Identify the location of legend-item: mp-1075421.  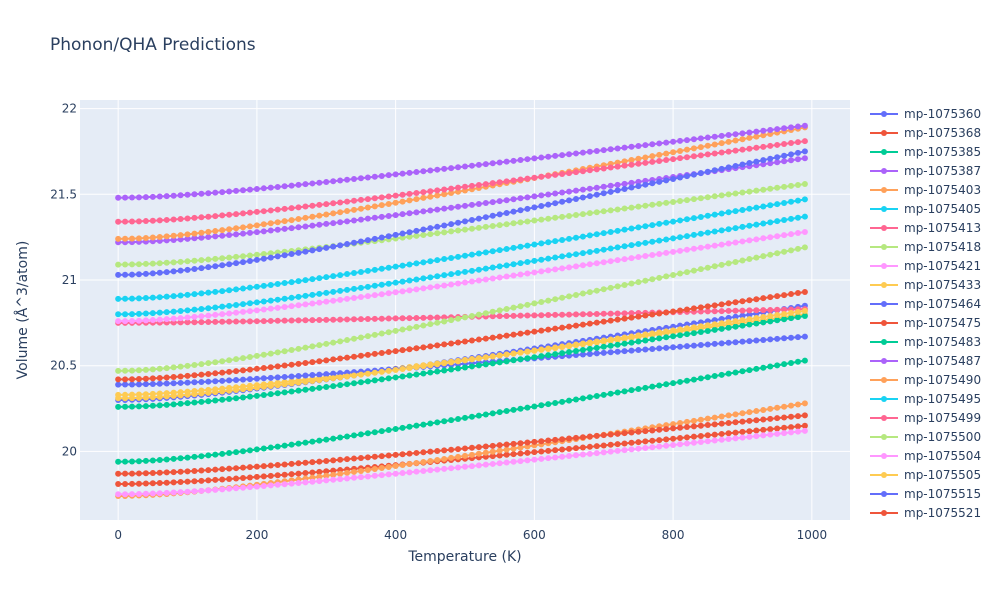
(925, 266).